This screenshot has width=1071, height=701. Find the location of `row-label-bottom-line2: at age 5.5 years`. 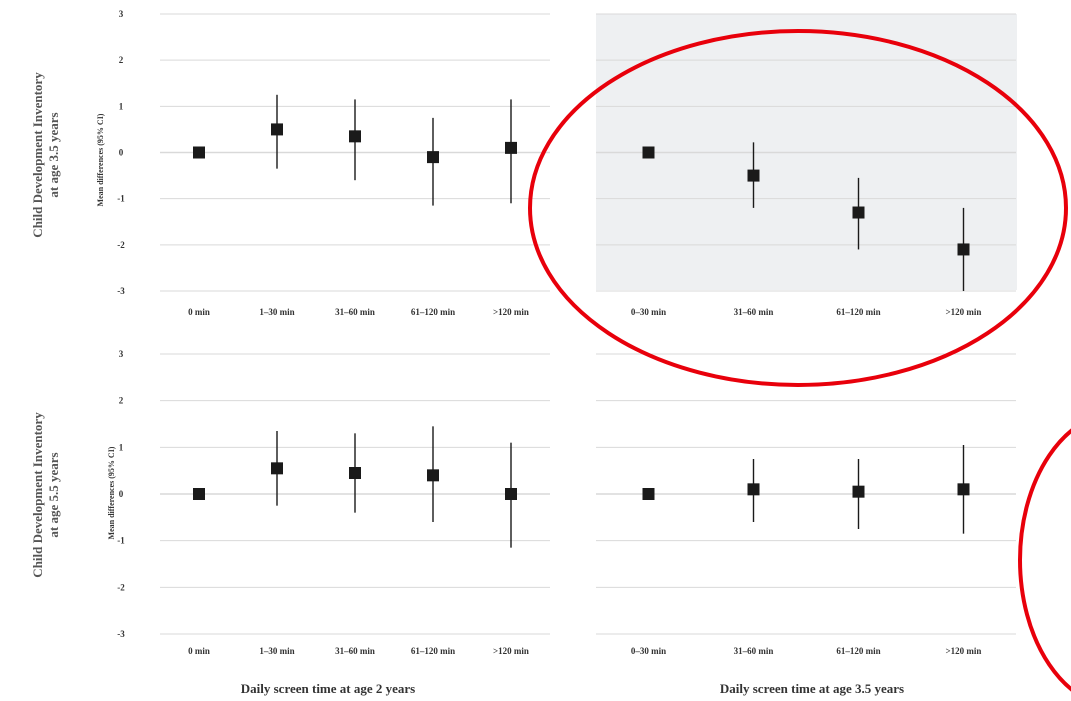

row-label-bottom-line2: at age 5.5 years is located at coordinates (53, 494).